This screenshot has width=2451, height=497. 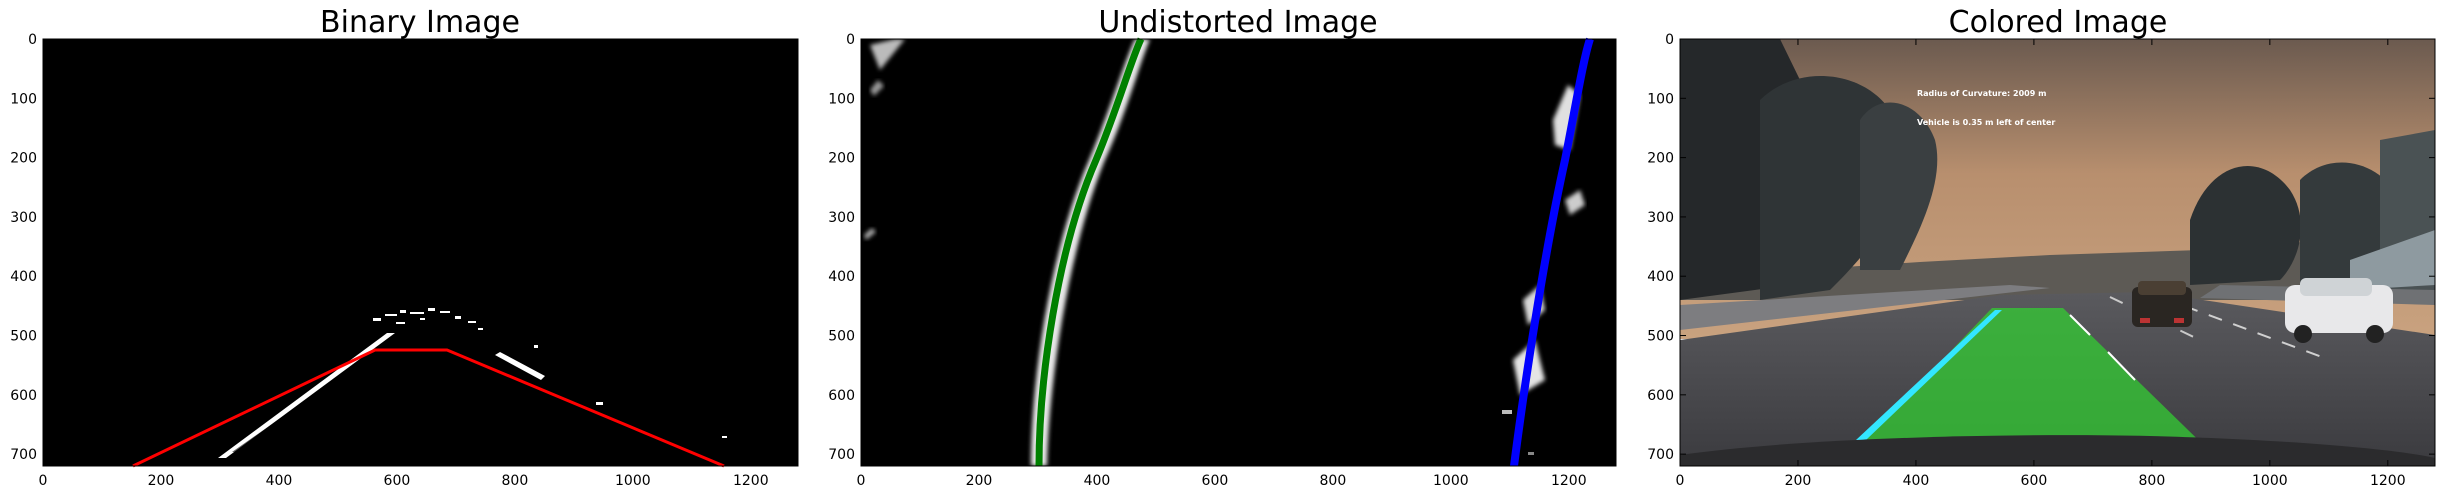 I want to click on colored-image-title: Colored Image, so click(x=2058, y=22).